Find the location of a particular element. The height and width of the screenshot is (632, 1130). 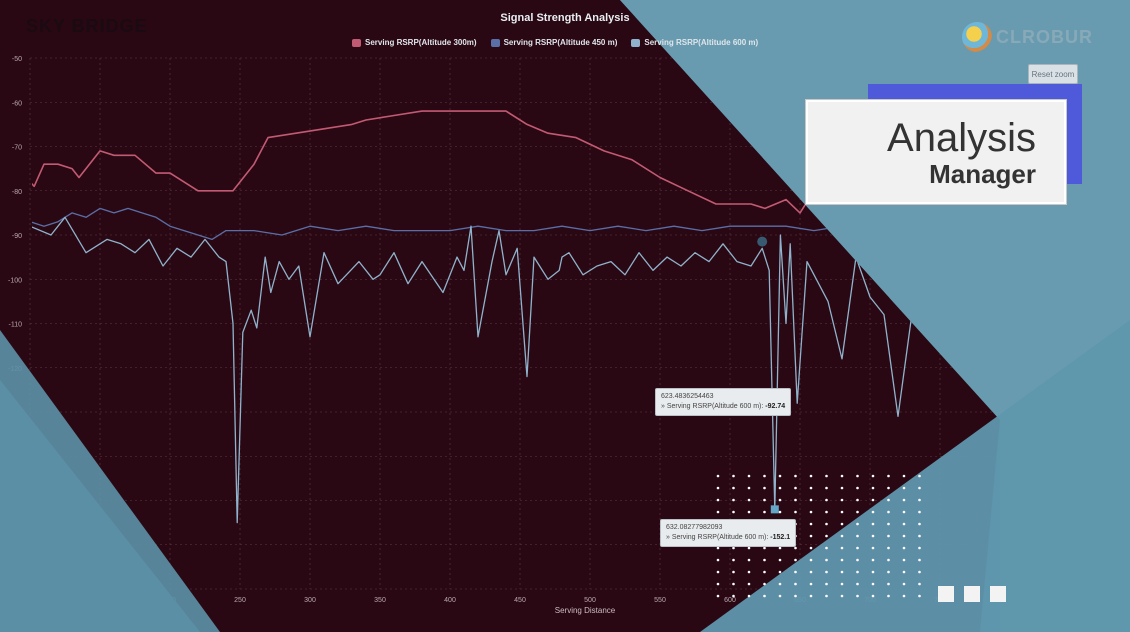

y-tick-label: -100 is located at coordinates (15, 280).